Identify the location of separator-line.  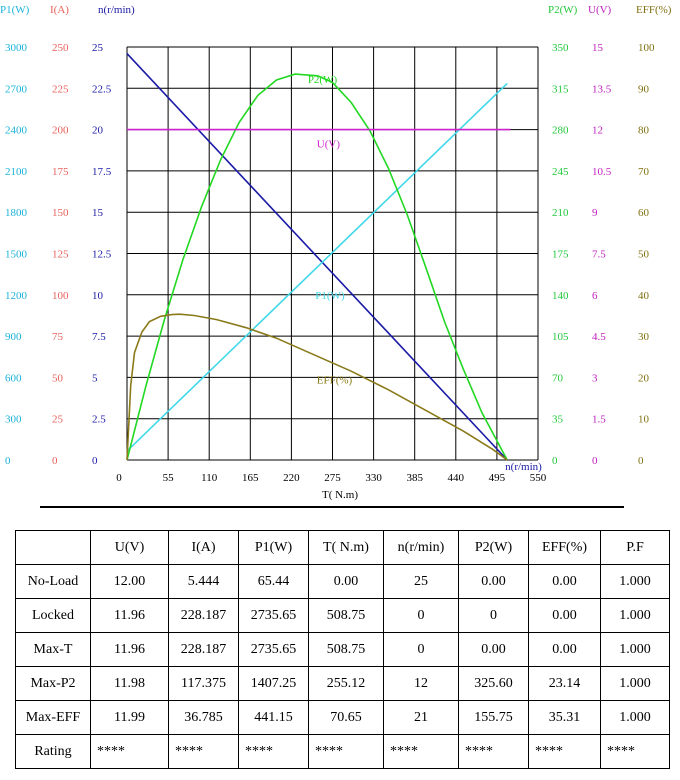
(332, 507).